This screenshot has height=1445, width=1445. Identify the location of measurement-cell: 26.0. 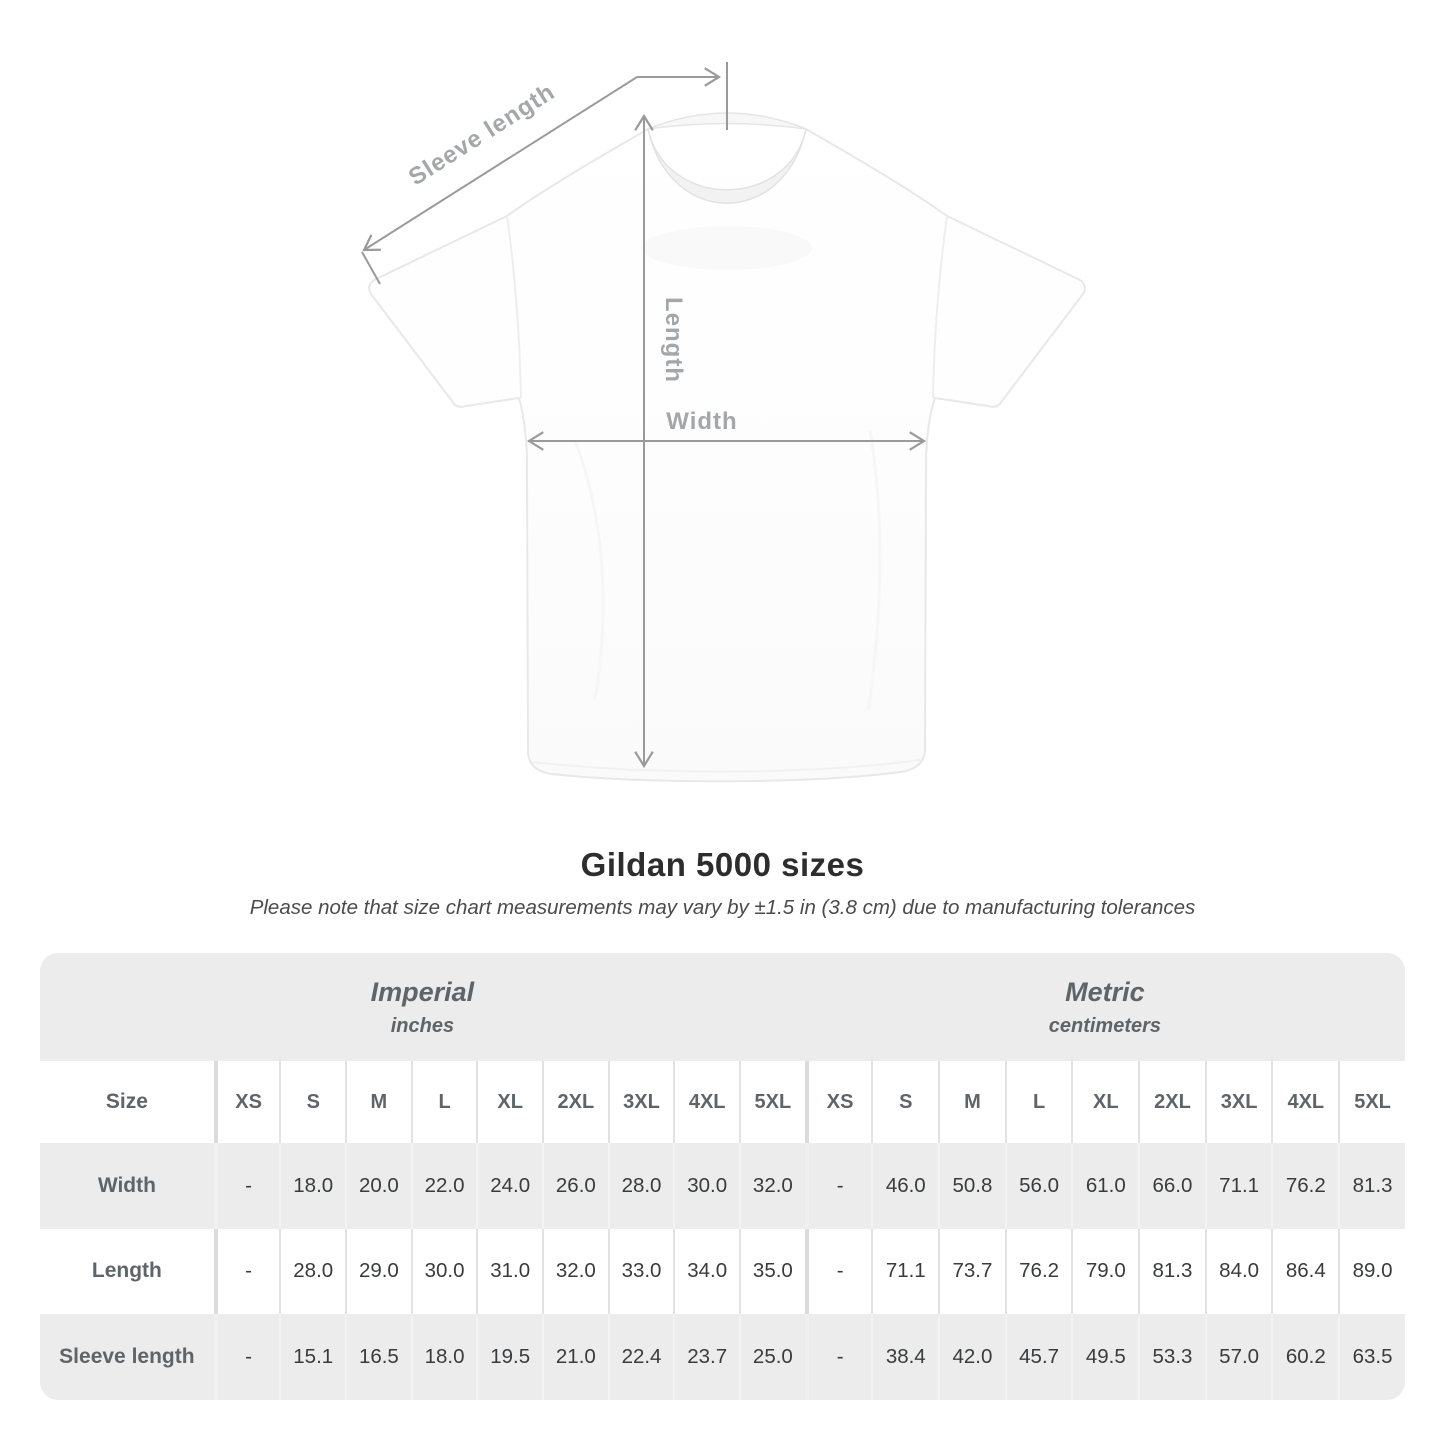
(575, 1186).